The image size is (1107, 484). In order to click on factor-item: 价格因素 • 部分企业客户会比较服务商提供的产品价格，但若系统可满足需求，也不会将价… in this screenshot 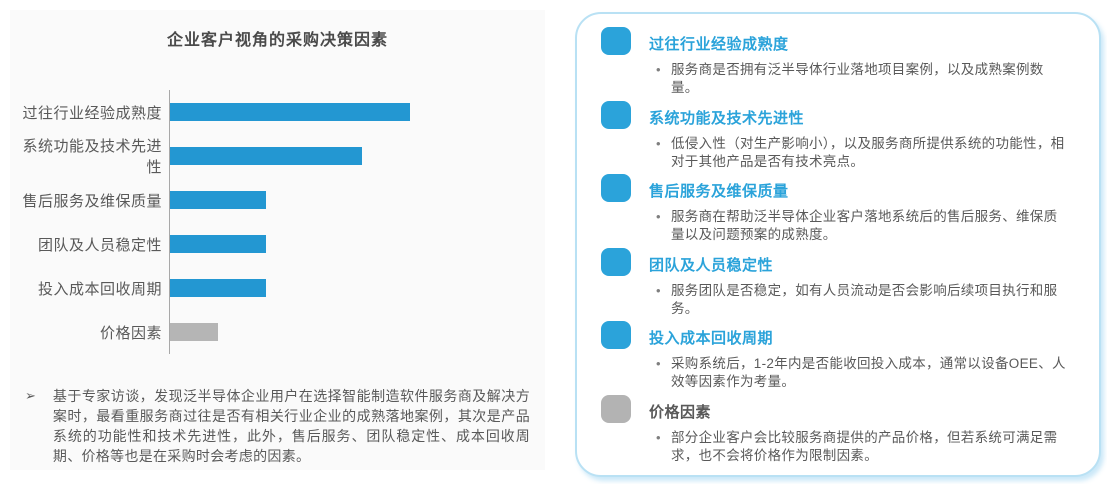, I will do `click(836, 429)`.